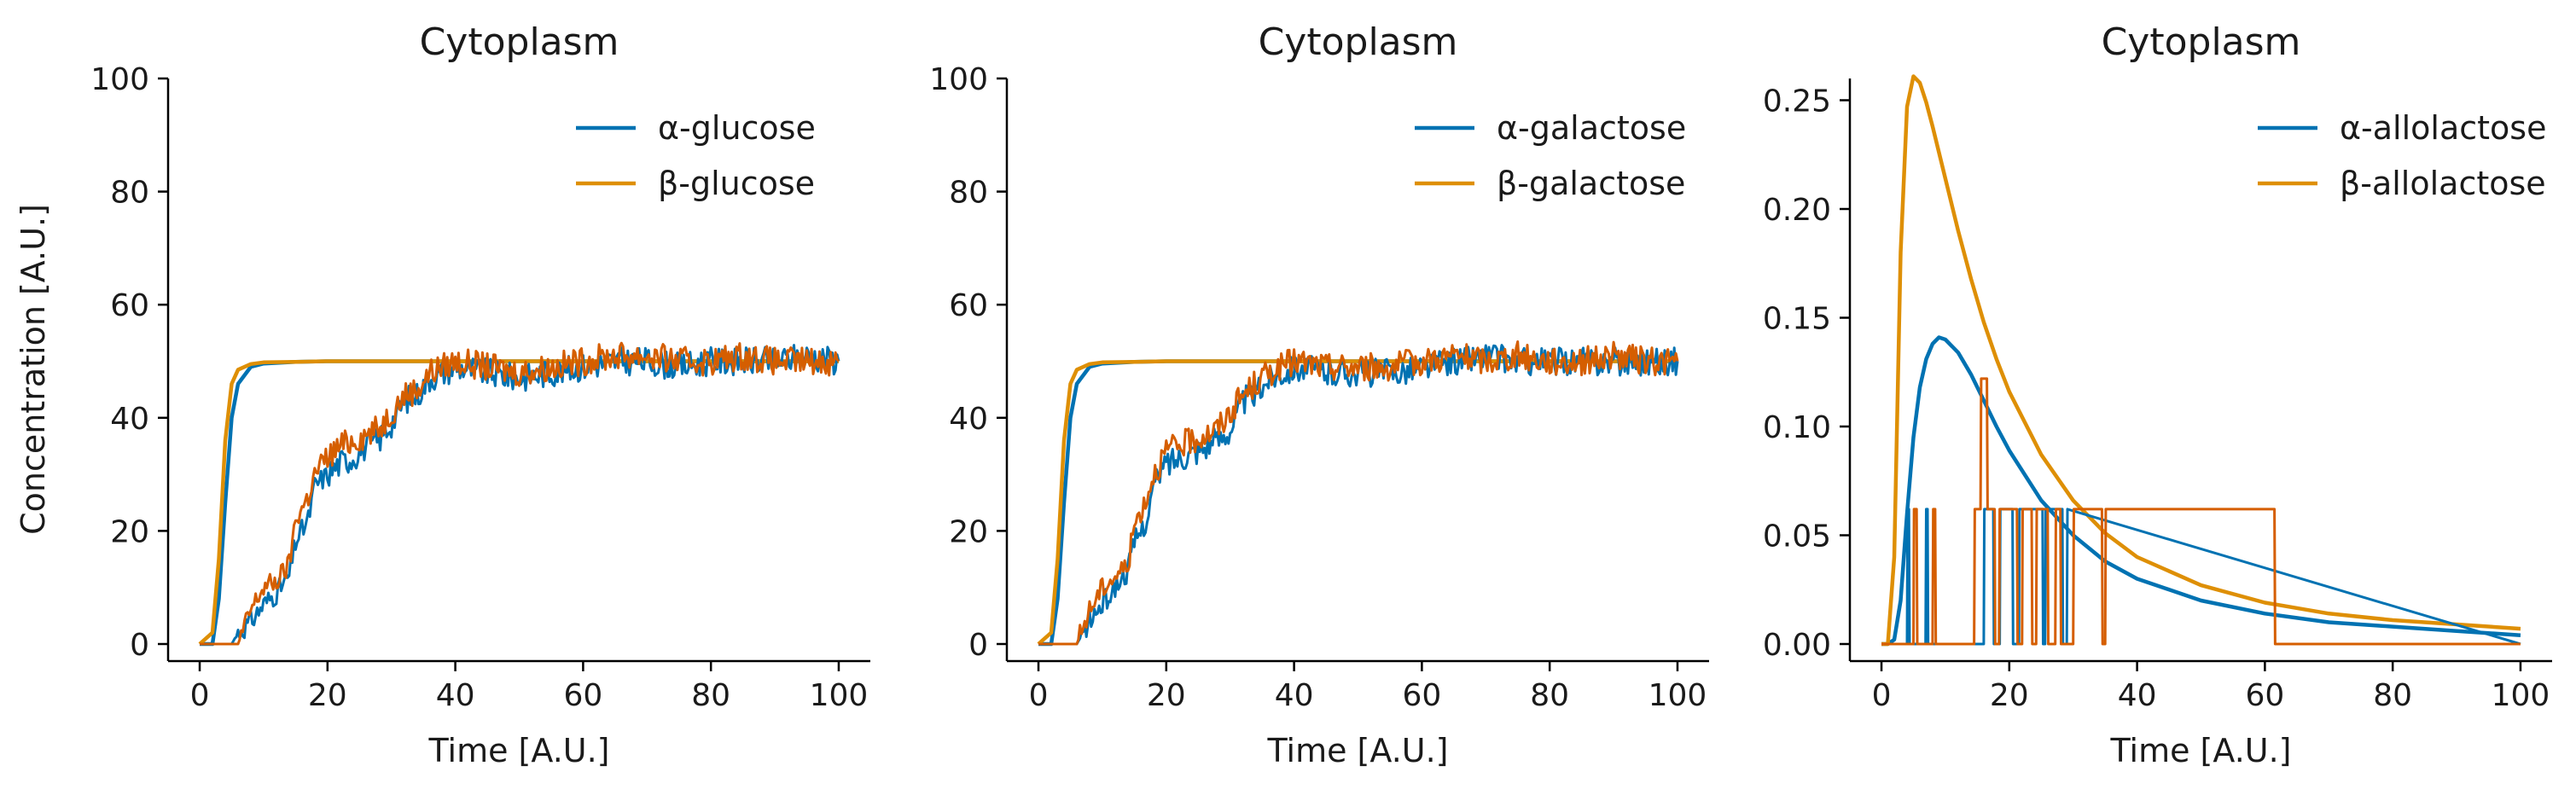 The image size is (2576, 795). What do you see at coordinates (1797, 536) in the screenshot?
I see `y-tick-label: 0.05` at bounding box center [1797, 536].